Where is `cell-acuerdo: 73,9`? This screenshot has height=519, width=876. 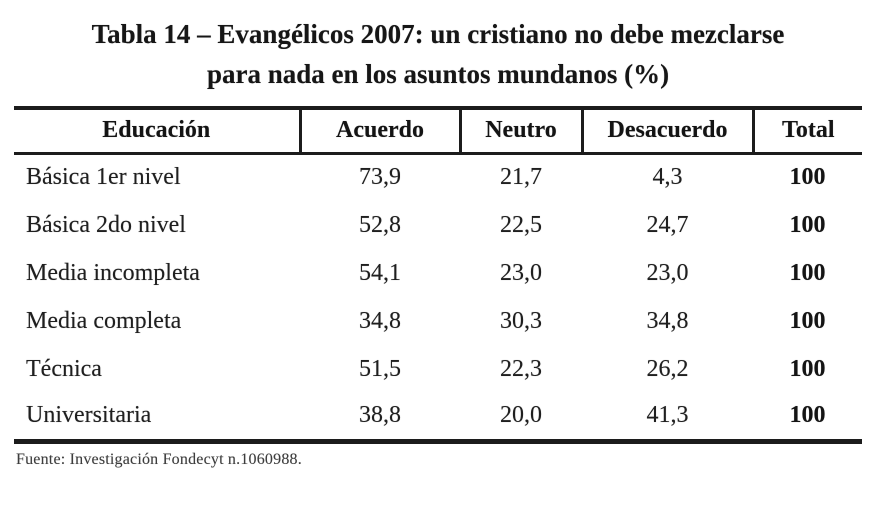 cell-acuerdo: 73,9 is located at coordinates (380, 177).